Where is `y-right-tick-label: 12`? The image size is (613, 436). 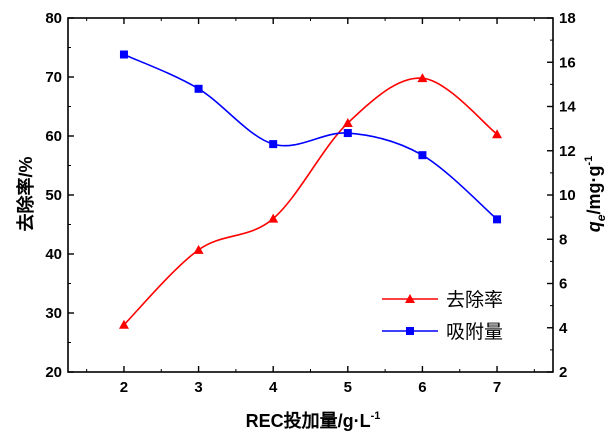 y-right-tick-label: 12 is located at coordinates (567, 151).